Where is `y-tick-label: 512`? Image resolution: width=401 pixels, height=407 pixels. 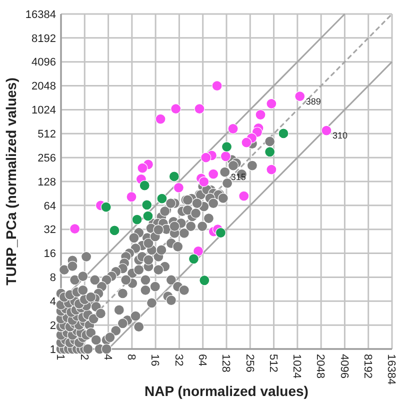 y-tick-label: 512 is located at coordinates (47, 134).